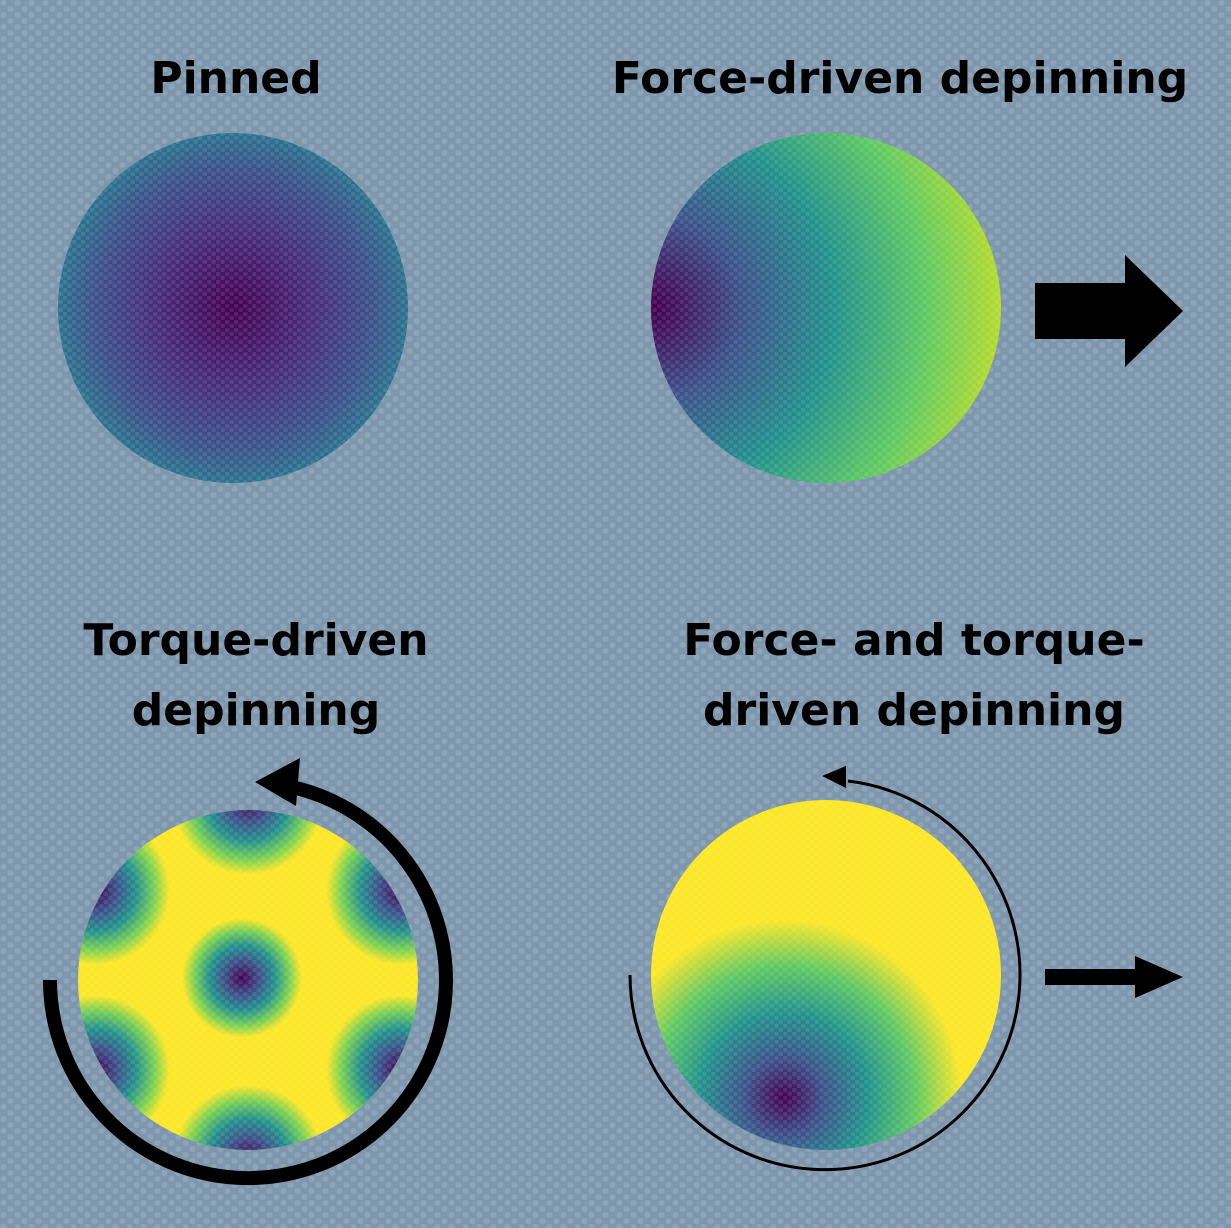 The image size is (1231, 1228). I want to click on panel-title: Force-driven depinning, so click(900, 78).